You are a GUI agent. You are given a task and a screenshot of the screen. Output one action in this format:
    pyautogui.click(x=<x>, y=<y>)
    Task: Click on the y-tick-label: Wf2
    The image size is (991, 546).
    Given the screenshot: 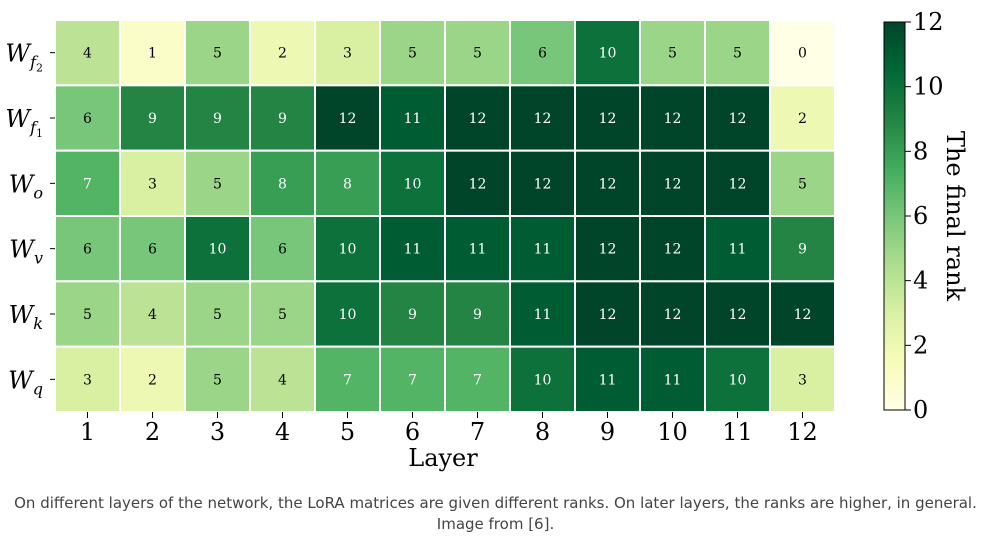 What is the action you would take?
    pyautogui.click(x=24, y=57)
    